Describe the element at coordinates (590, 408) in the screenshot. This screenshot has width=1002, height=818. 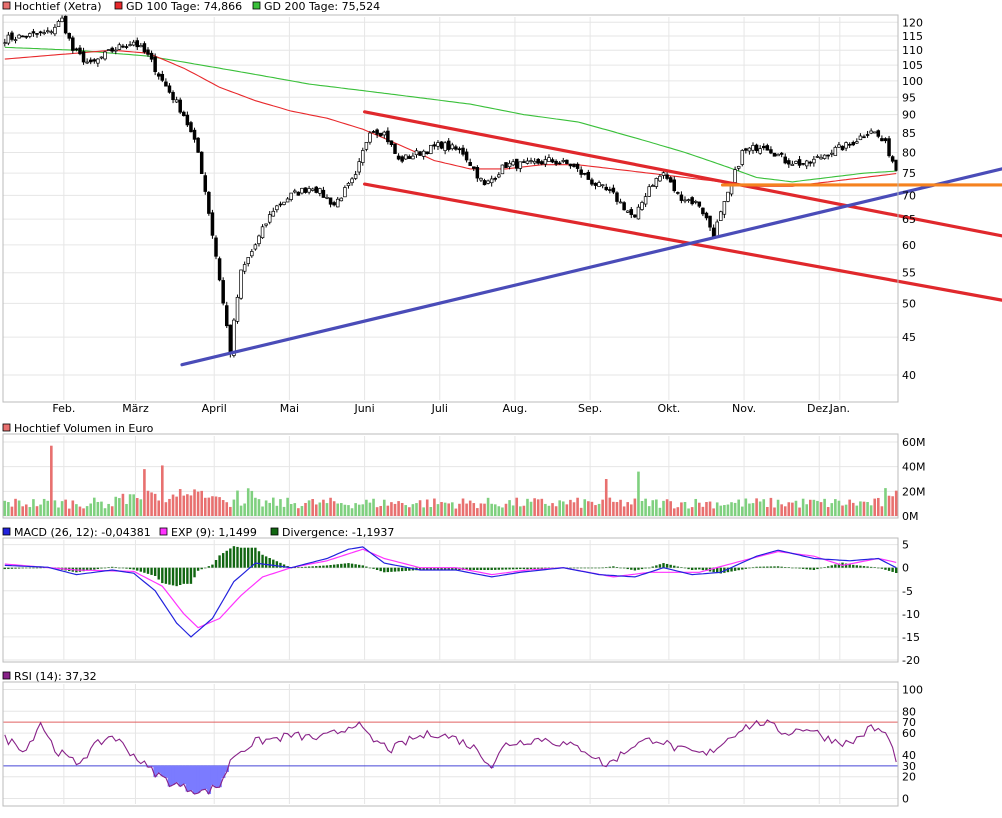
I see `month-label: Sep.` at that location.